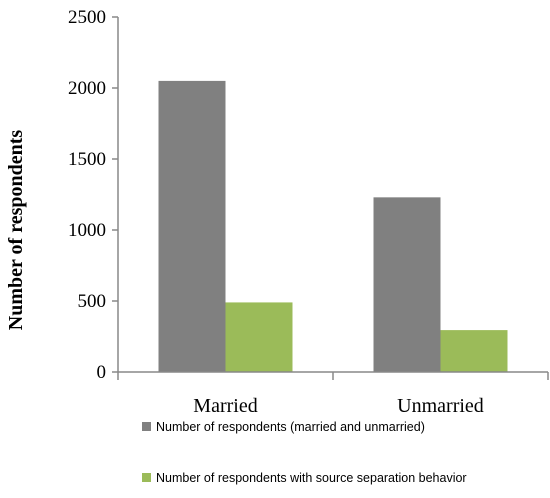 Image resolution: width=550 pixels, height=498 pixels. What do you see at coordinates (16, 230) in the screenshot?
I see `y-axis-title: Number of respondents` at bounding box center [16, 230].